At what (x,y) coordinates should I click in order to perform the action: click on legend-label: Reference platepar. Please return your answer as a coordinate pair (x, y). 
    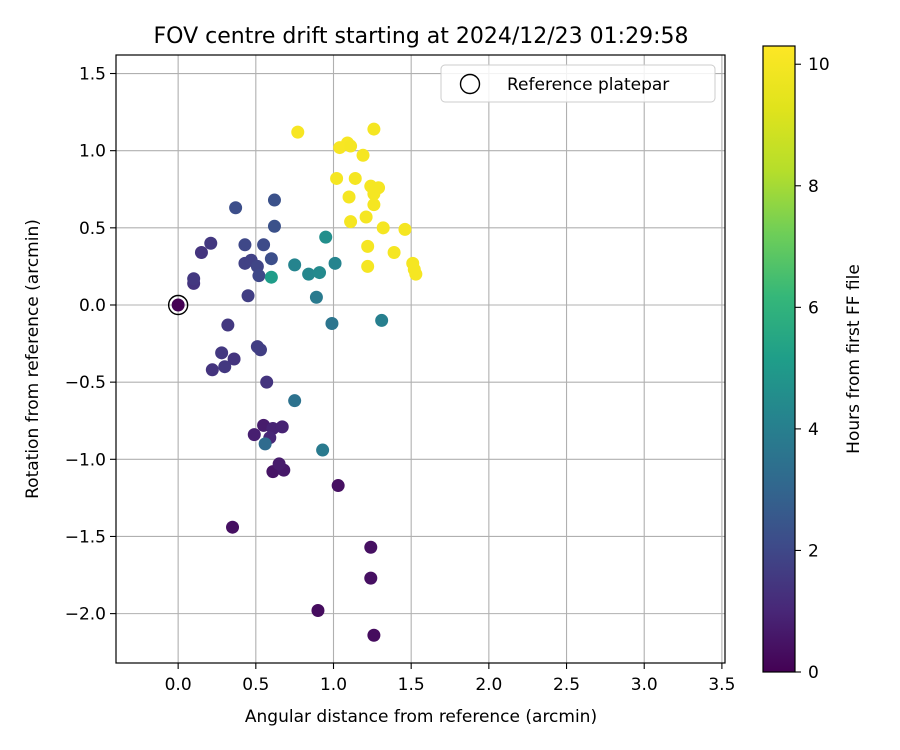
    Looking at the image, I should click on (588, 85).